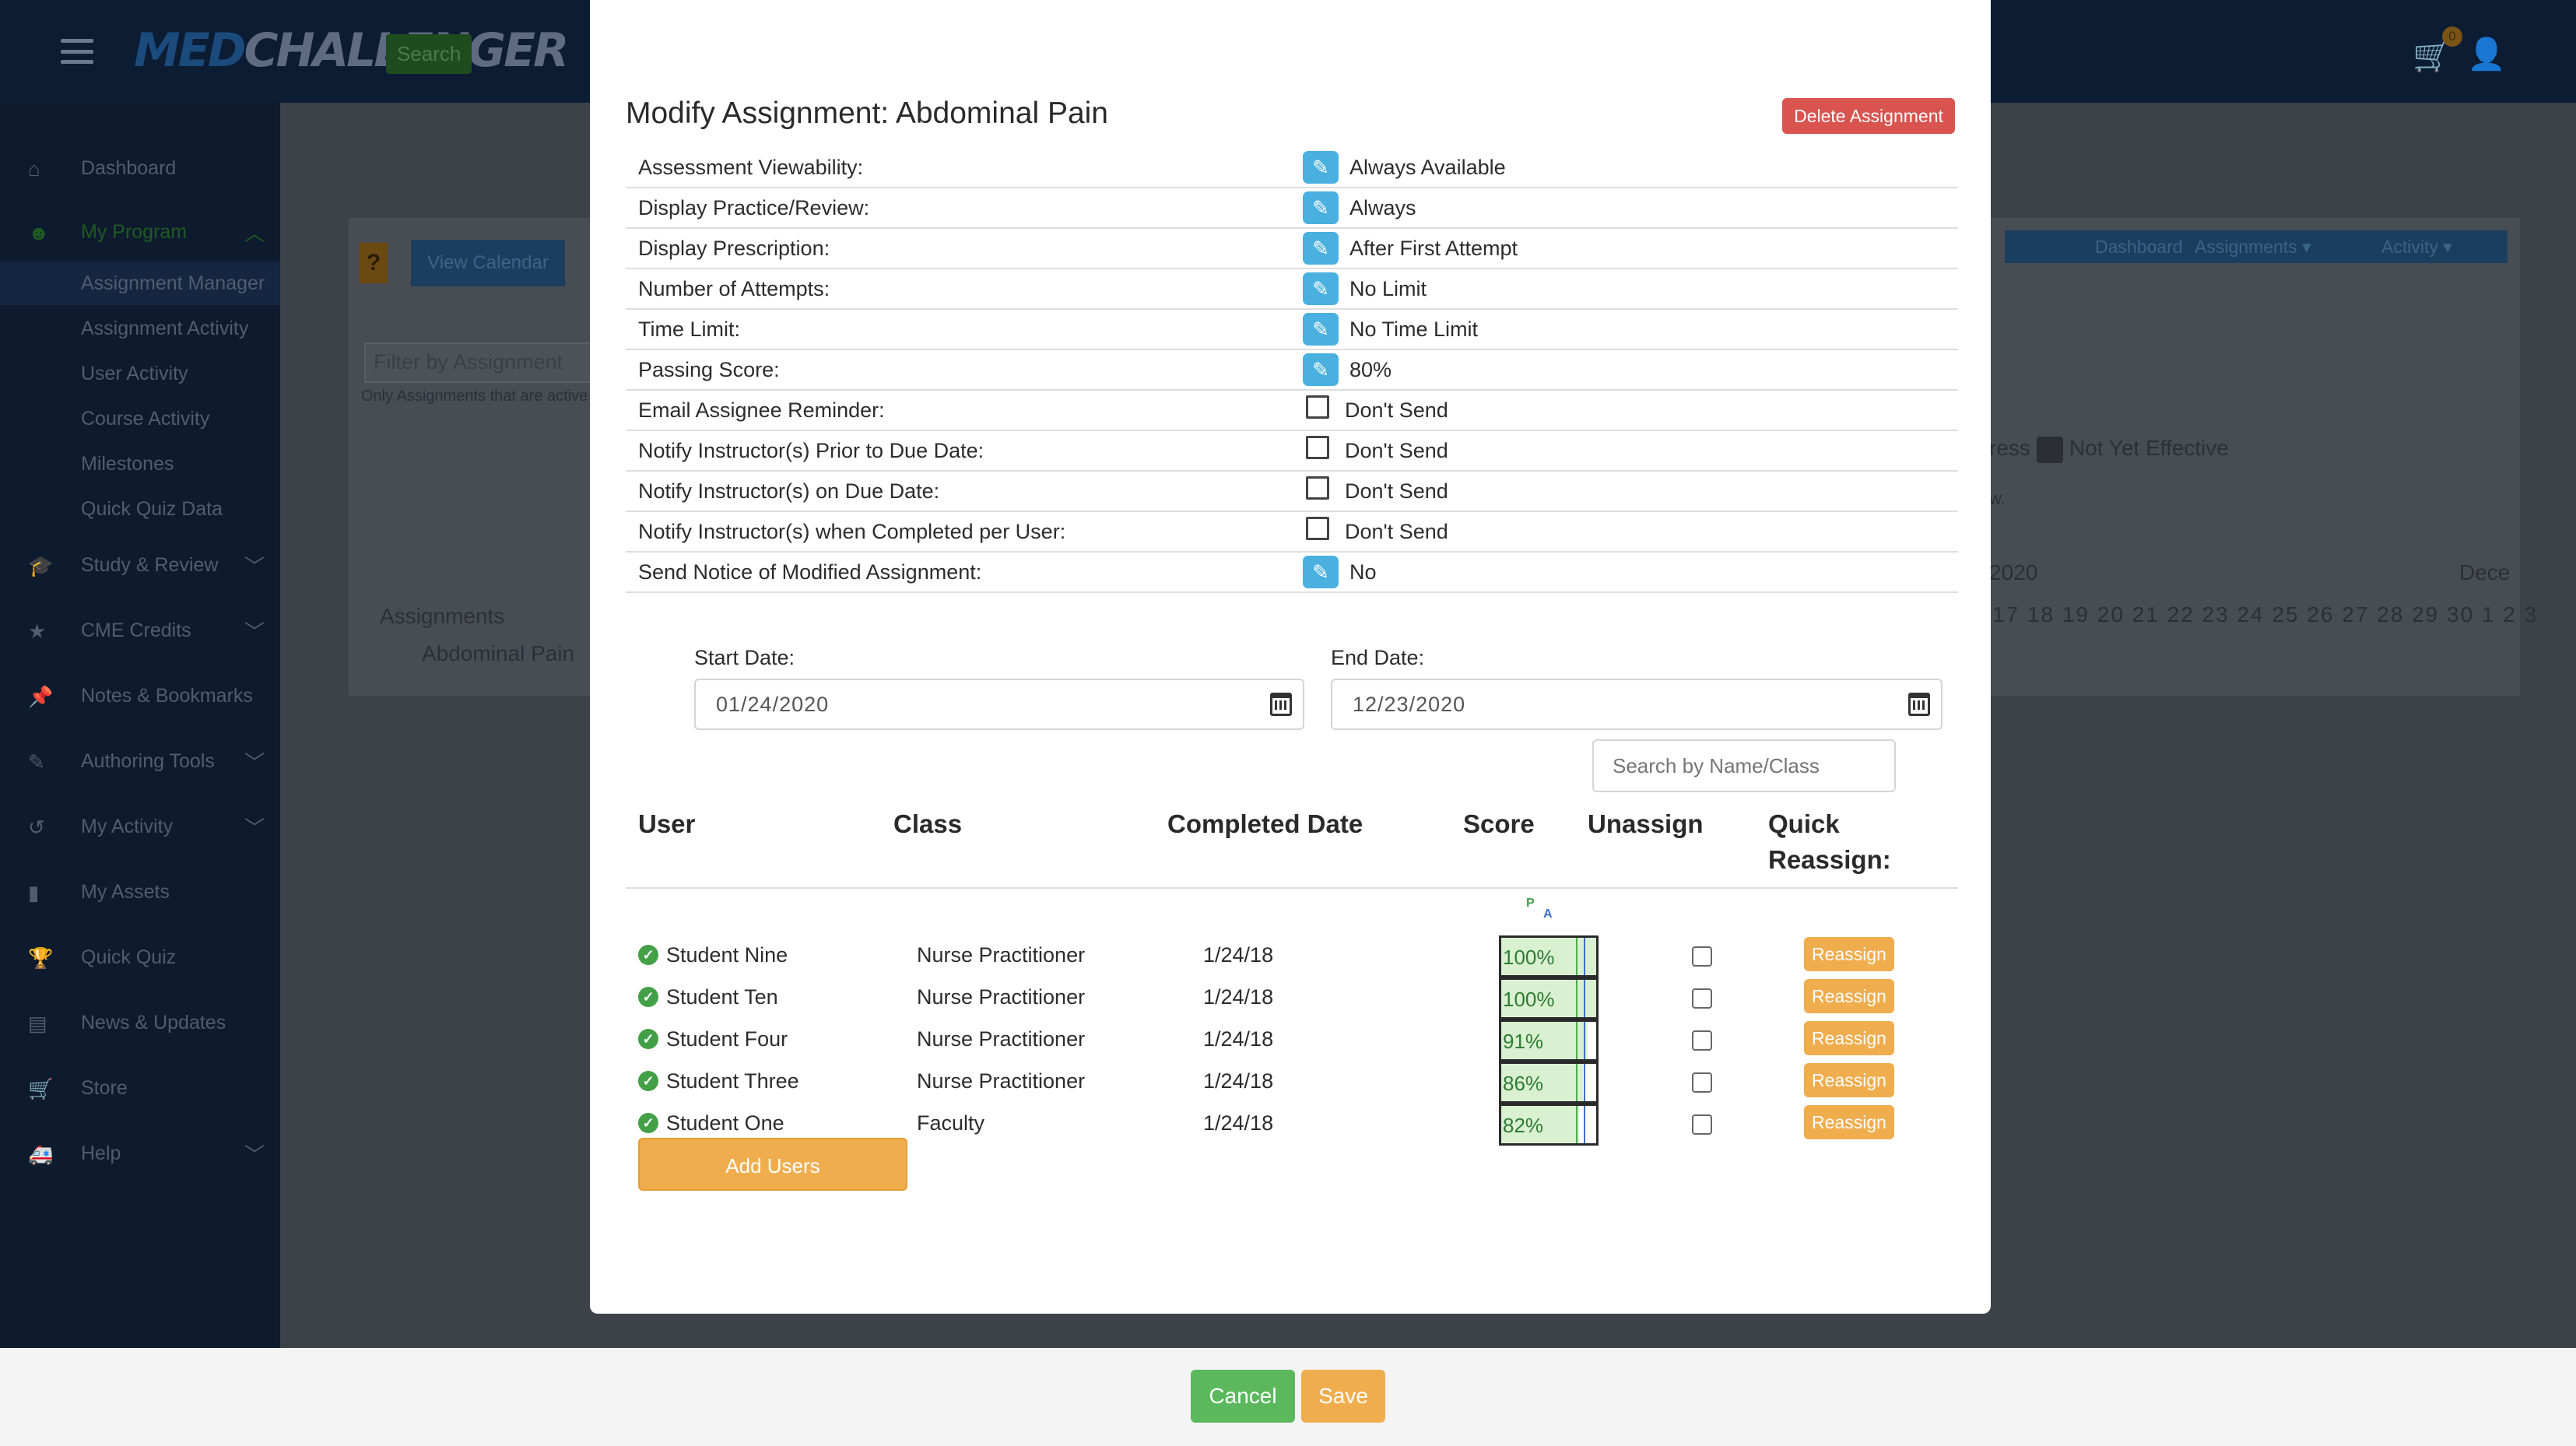  I want to click on user-name: Student One, so click(725, 1123).